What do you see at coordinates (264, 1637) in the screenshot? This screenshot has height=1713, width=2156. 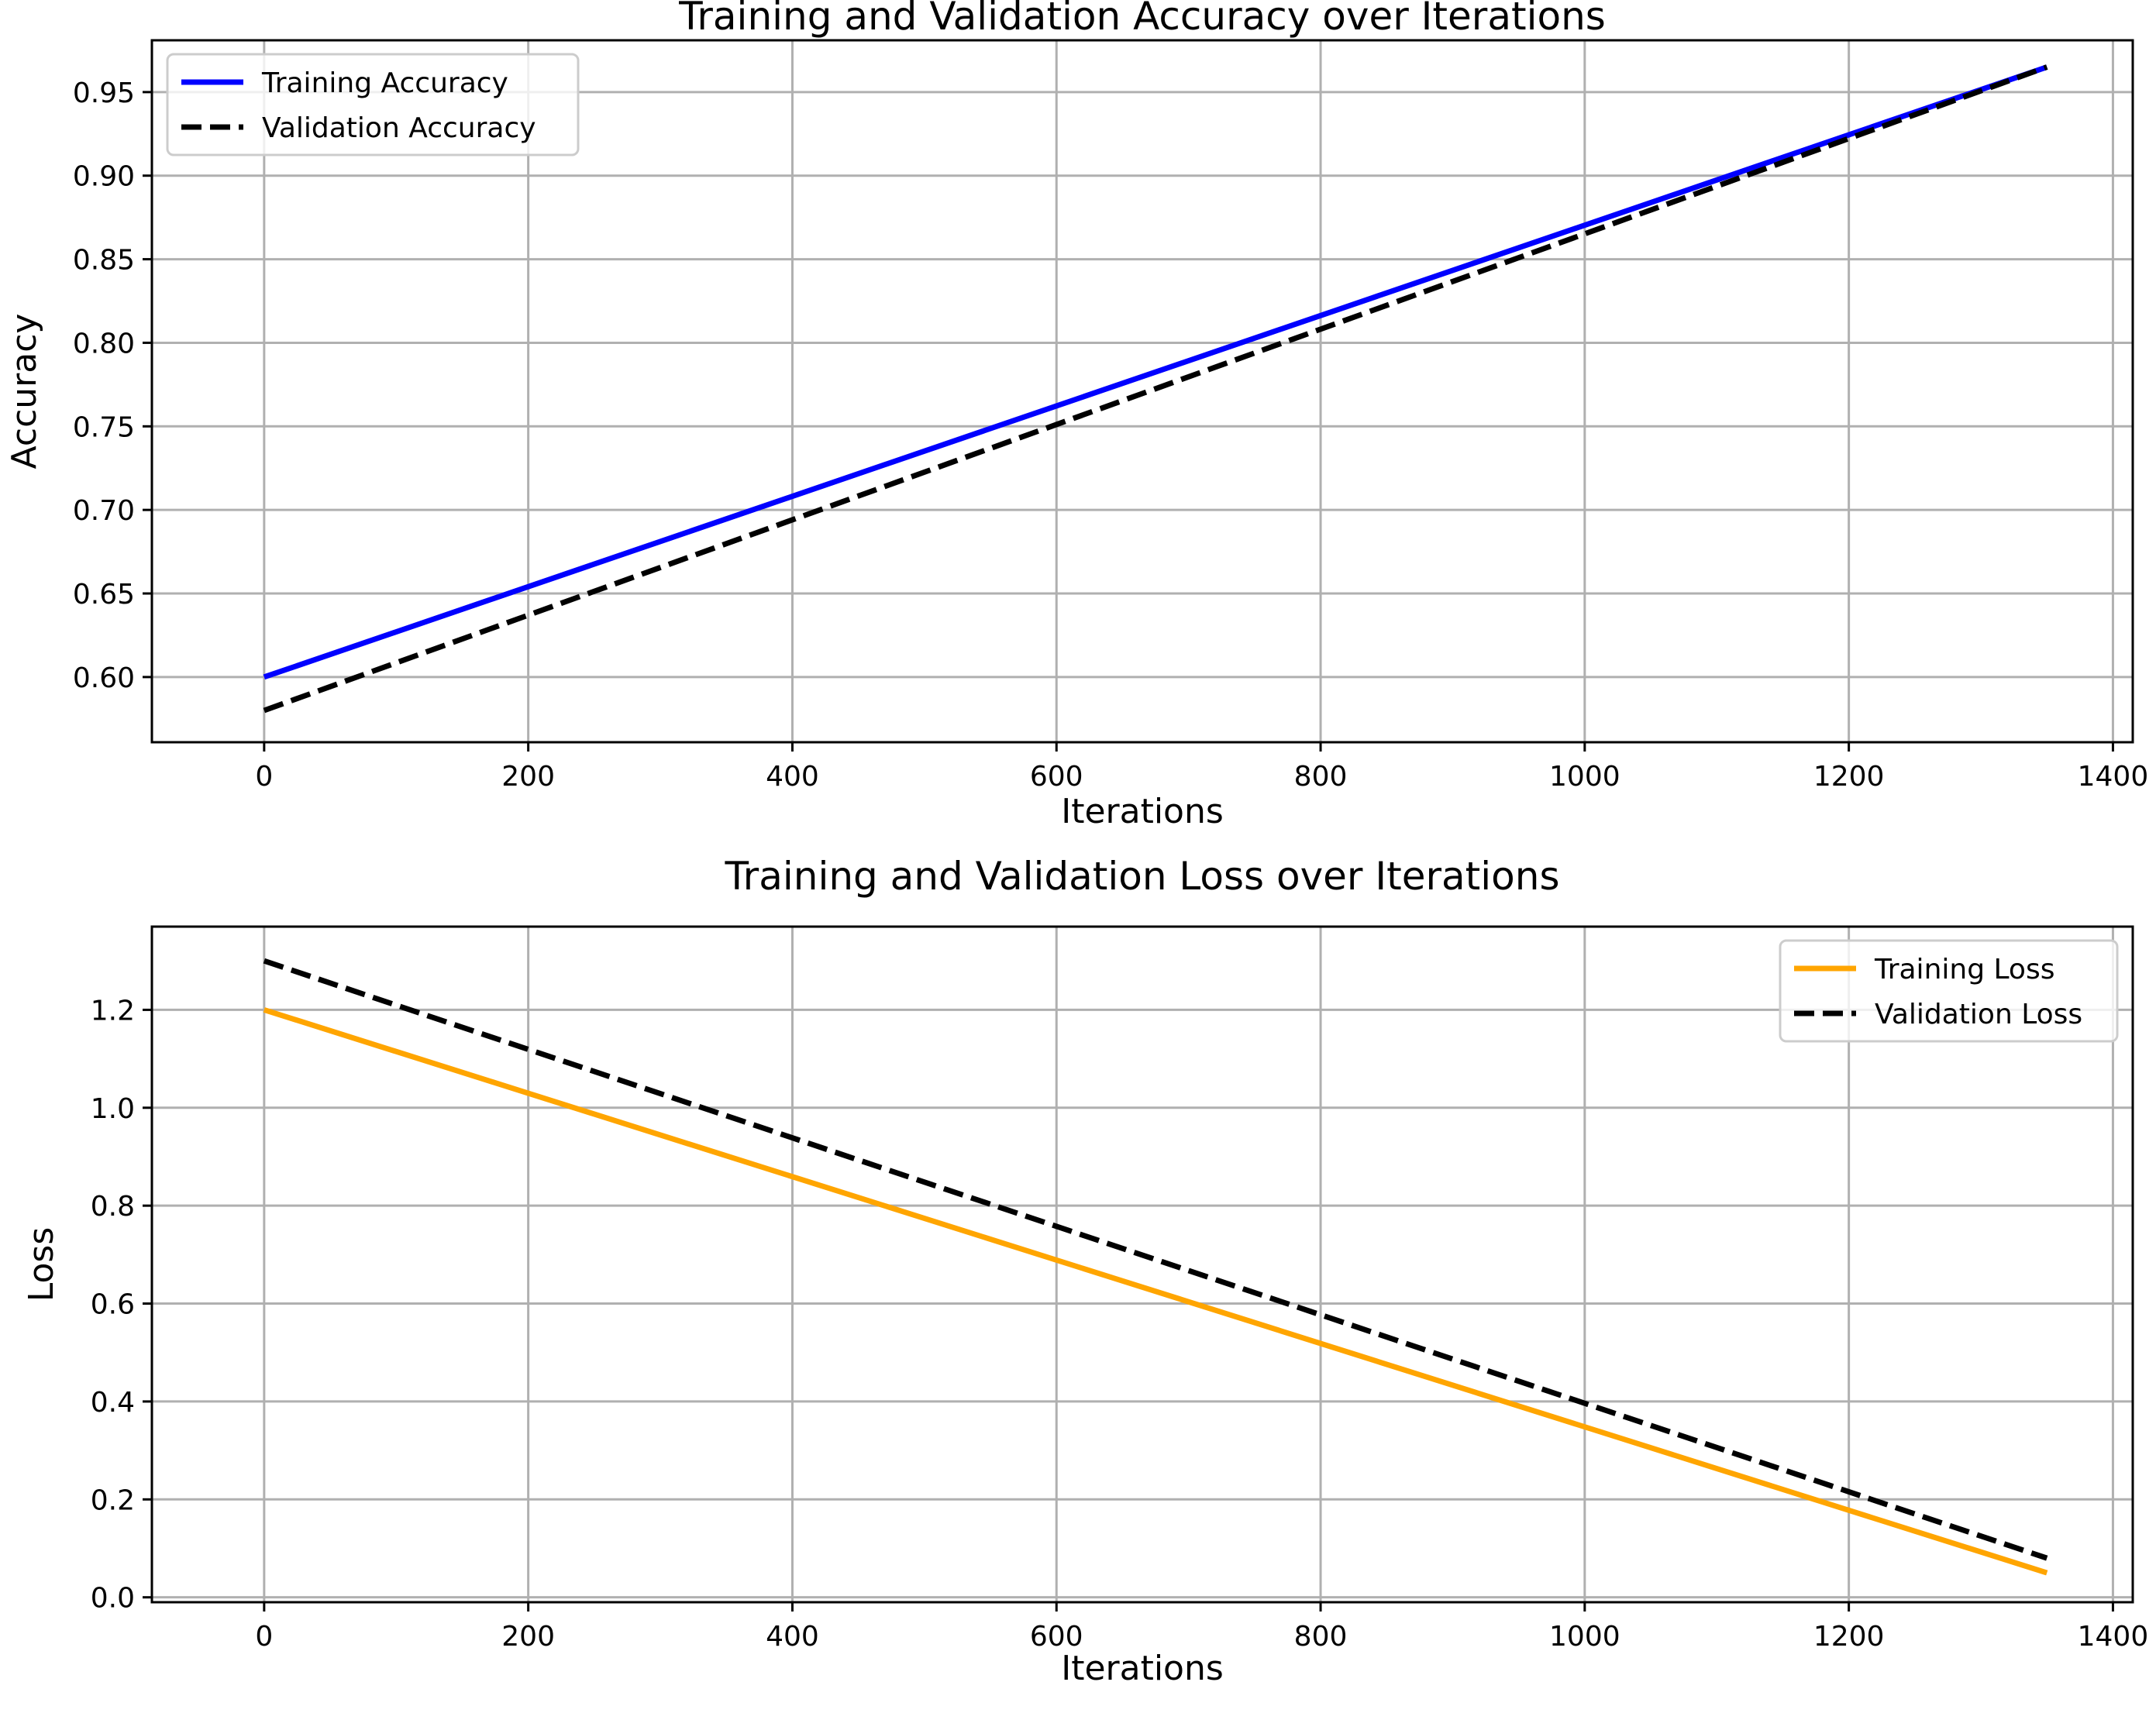 I see `loss-x-tick-label: 0` at bounding box center [264, 1637].